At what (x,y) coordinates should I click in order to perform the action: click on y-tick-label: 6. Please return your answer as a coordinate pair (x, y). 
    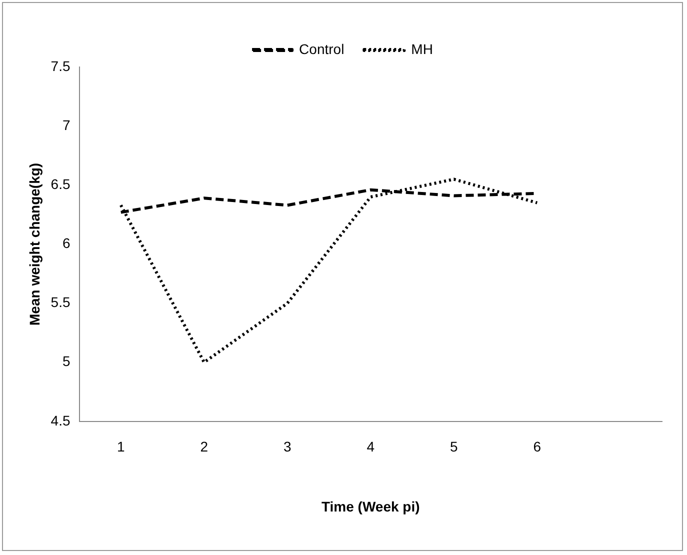
    Looking at the image, I should click on (66, 243).